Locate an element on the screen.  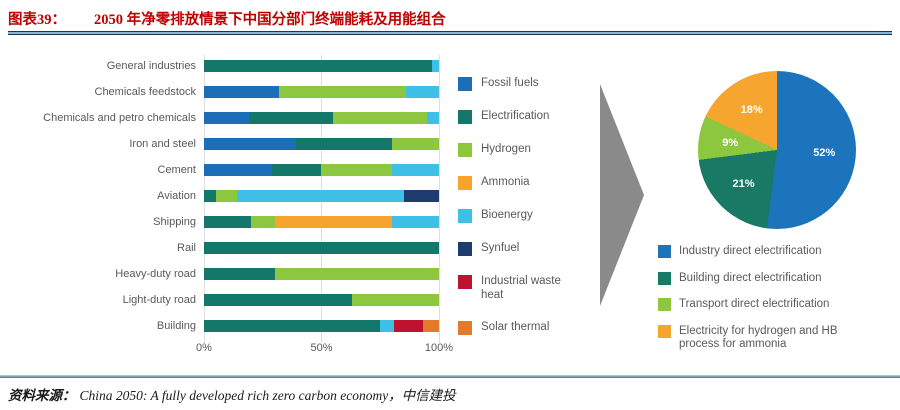
gridline-100pct is located at coordinates (439, 199).